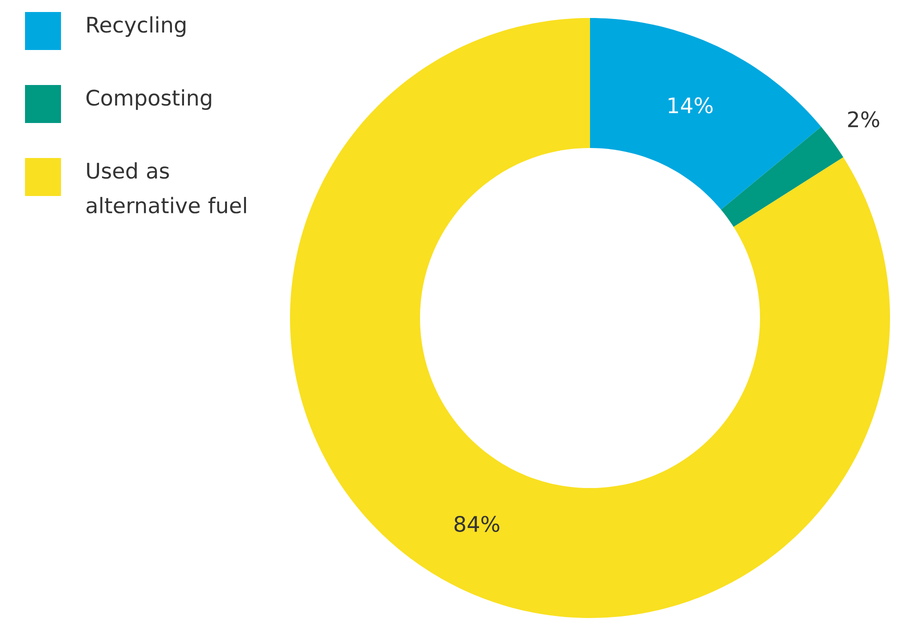 The height and width of the screenshot is (629, 916). I want to click on legend-label: Used as alternative fuel, so click(166, 188).